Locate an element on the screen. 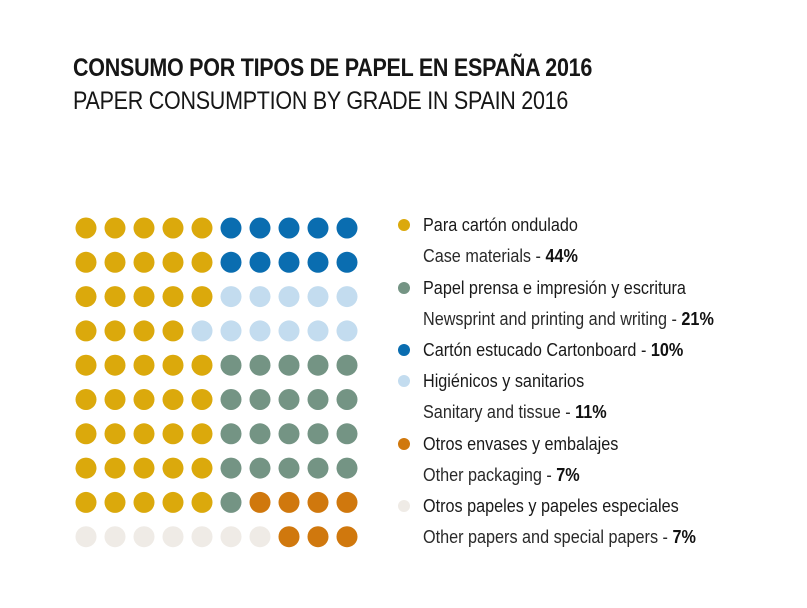 The image size is (807, 608). legend-pct-newsprint: 21% is located at coordinates (697, 319).